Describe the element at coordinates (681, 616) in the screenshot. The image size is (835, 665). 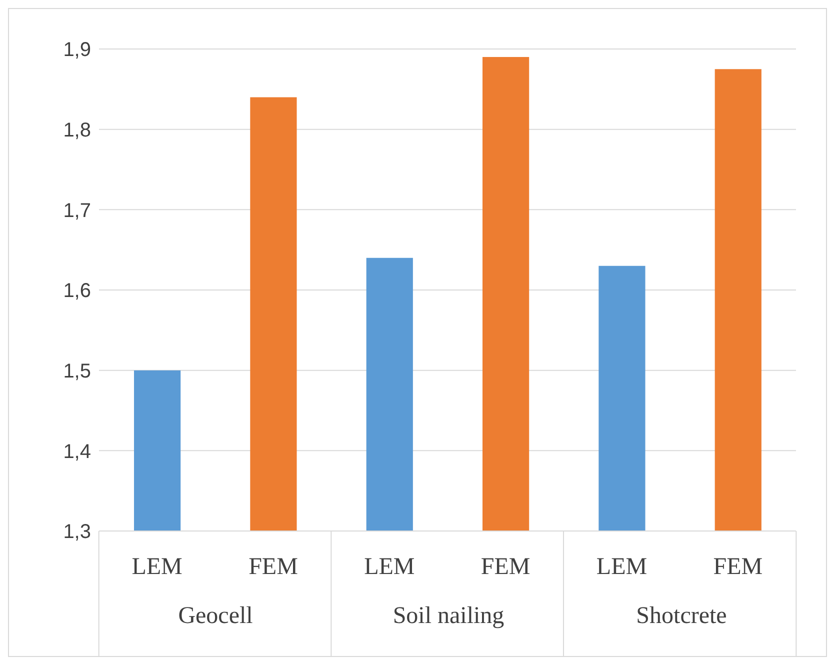
I see `text: Shotcrete` at that location.